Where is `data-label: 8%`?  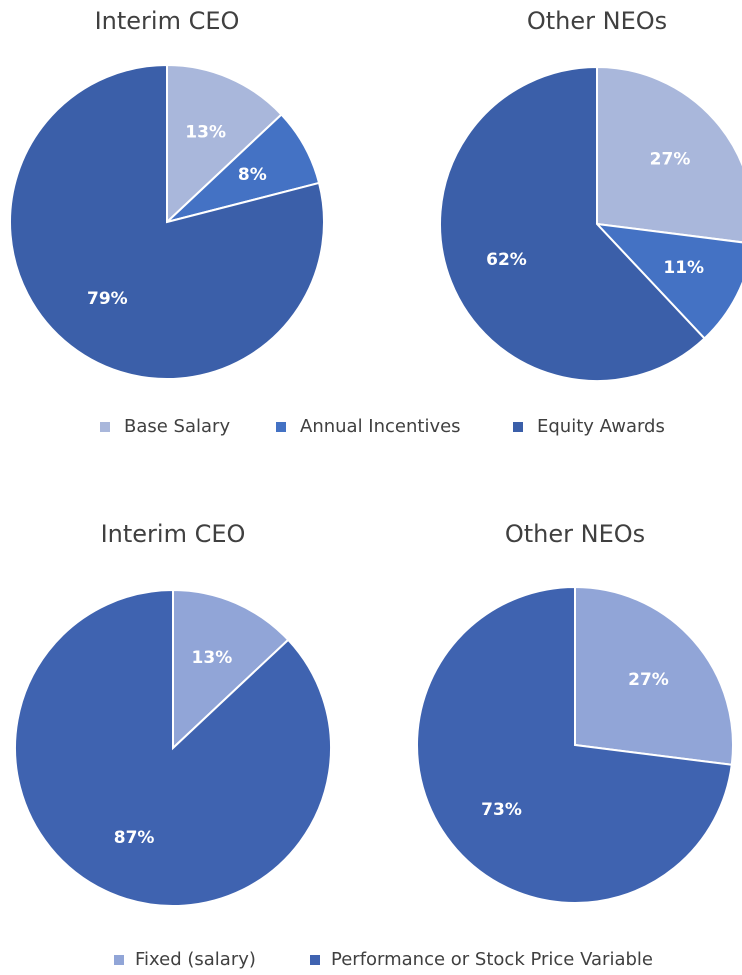 data-label: 8% is located at coordinates (252, 175).